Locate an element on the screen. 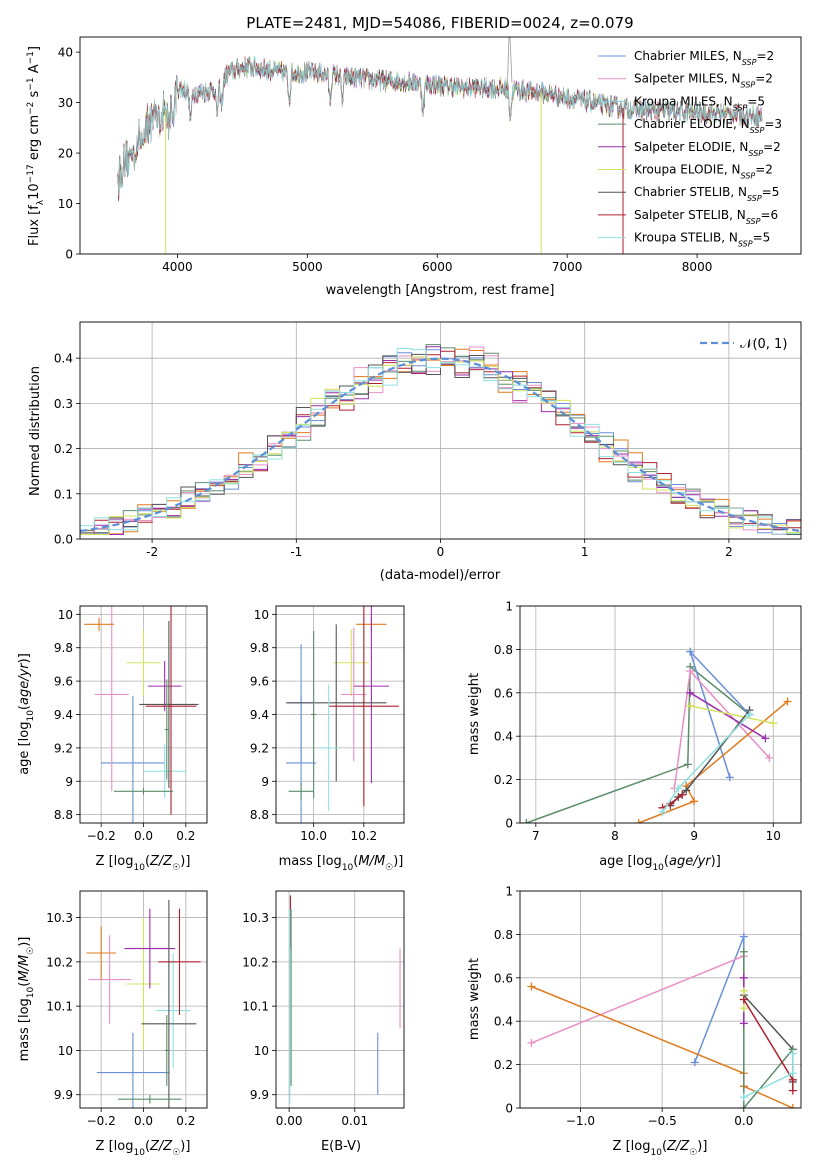 This screenshot has height=1174, width=819. y-tick-label: 9.8 is located at coordinates (63, 648).